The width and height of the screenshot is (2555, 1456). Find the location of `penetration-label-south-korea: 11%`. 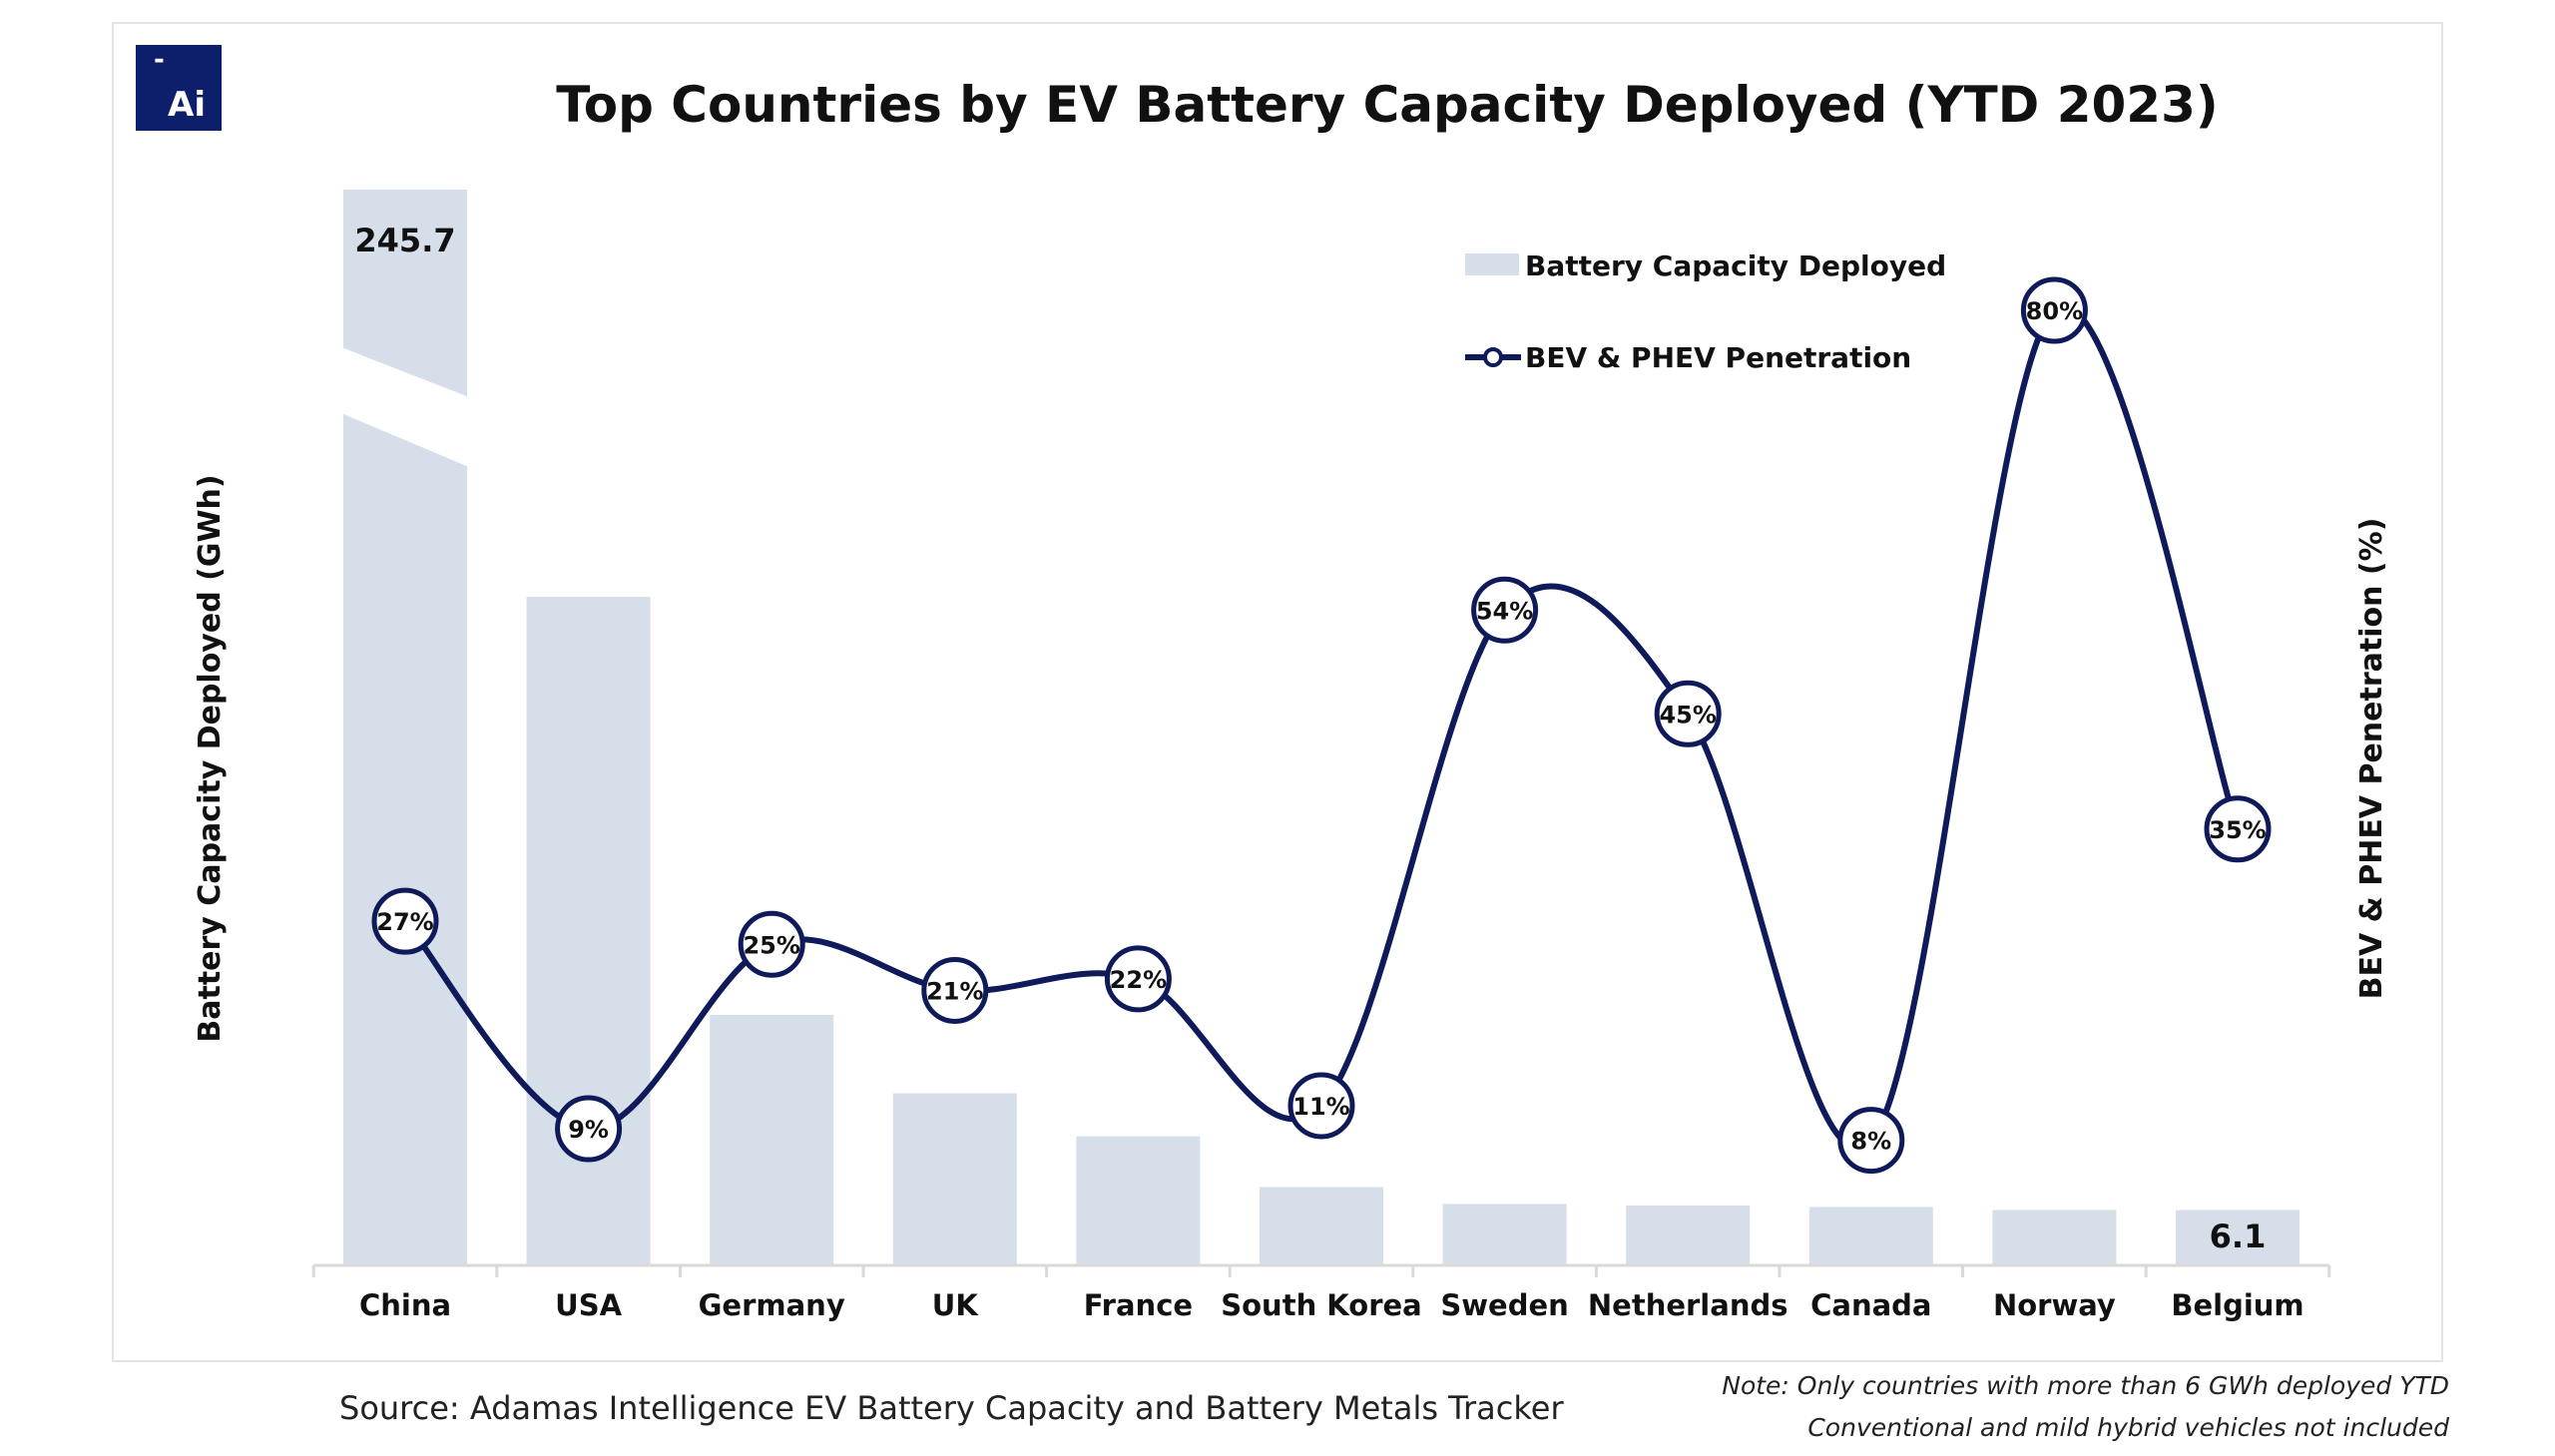

penetration-label-south-korea: 11% is located at coordinates (1320, 1107).